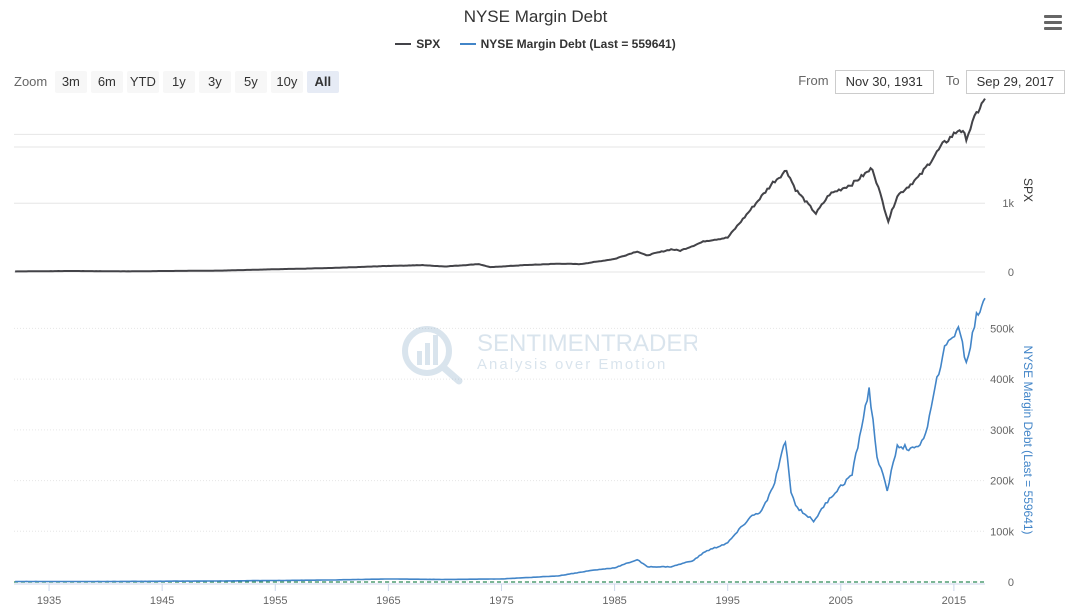 The height and width of the screenshot is (613, 1071). Describe the element at coordinates (572, 364) in the screenshot. I see `watermark-tagline: Analysis over Emotion` at that location.